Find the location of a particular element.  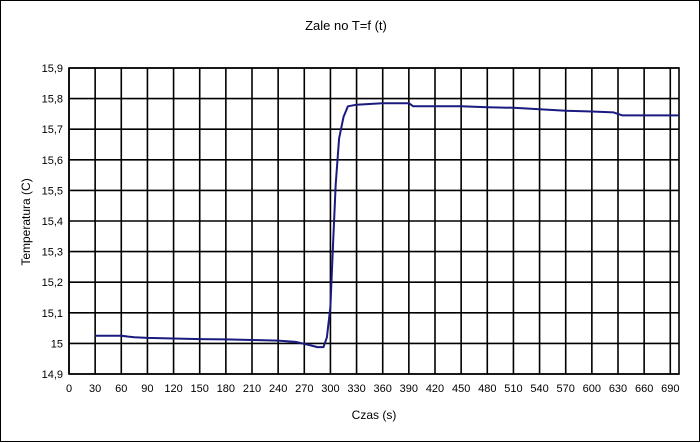

x-tick-label: 420 is located at coordinates (435, 389).